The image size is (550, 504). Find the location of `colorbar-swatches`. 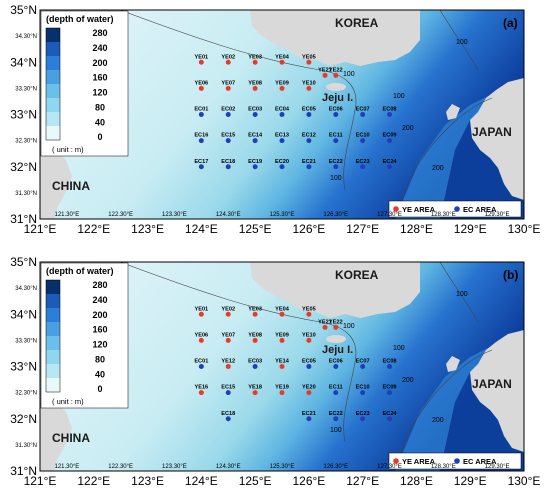

colorbar-swatches is located at coordinates (53, 336).